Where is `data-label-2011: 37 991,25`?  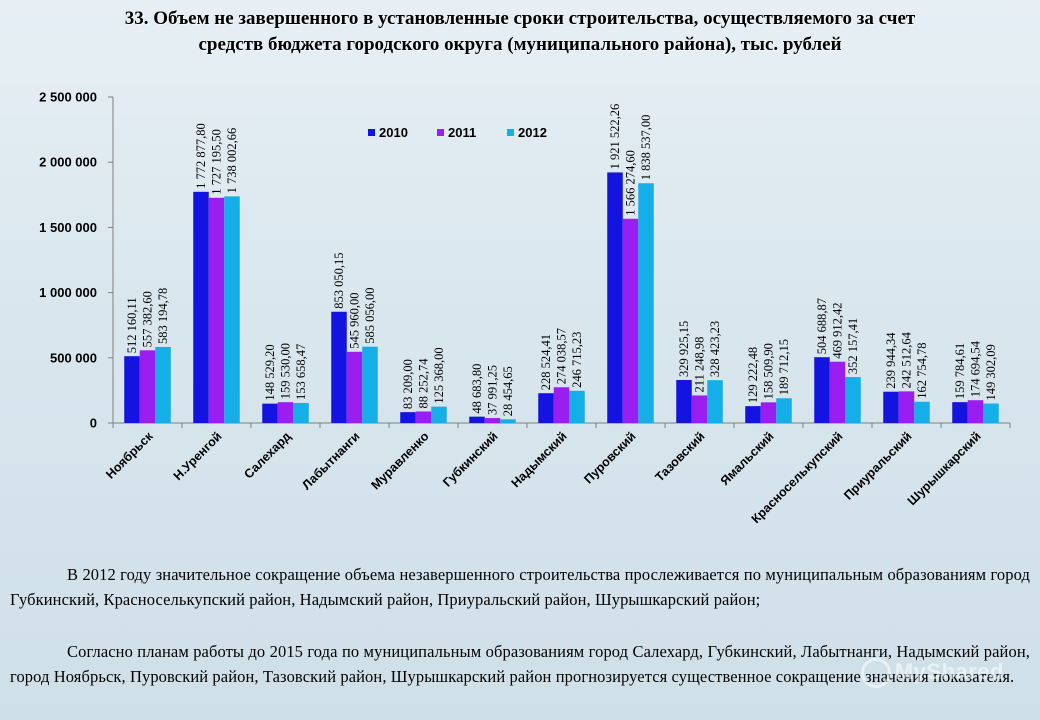
data-label-2011: 37 991,25 is located at coordinates (493, 390).